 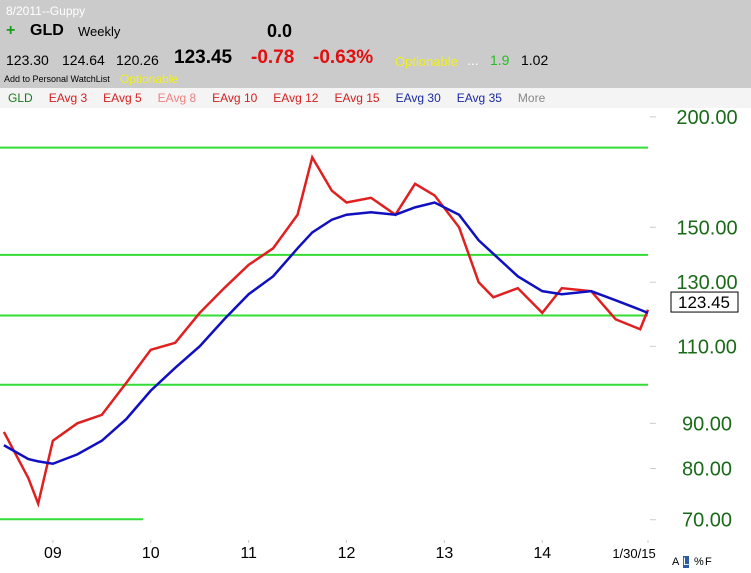 I want to click on footer-button: %, so click(x=699, y=562).